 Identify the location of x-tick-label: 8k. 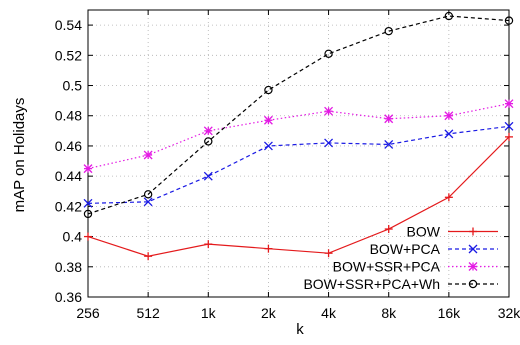
(389, 313).